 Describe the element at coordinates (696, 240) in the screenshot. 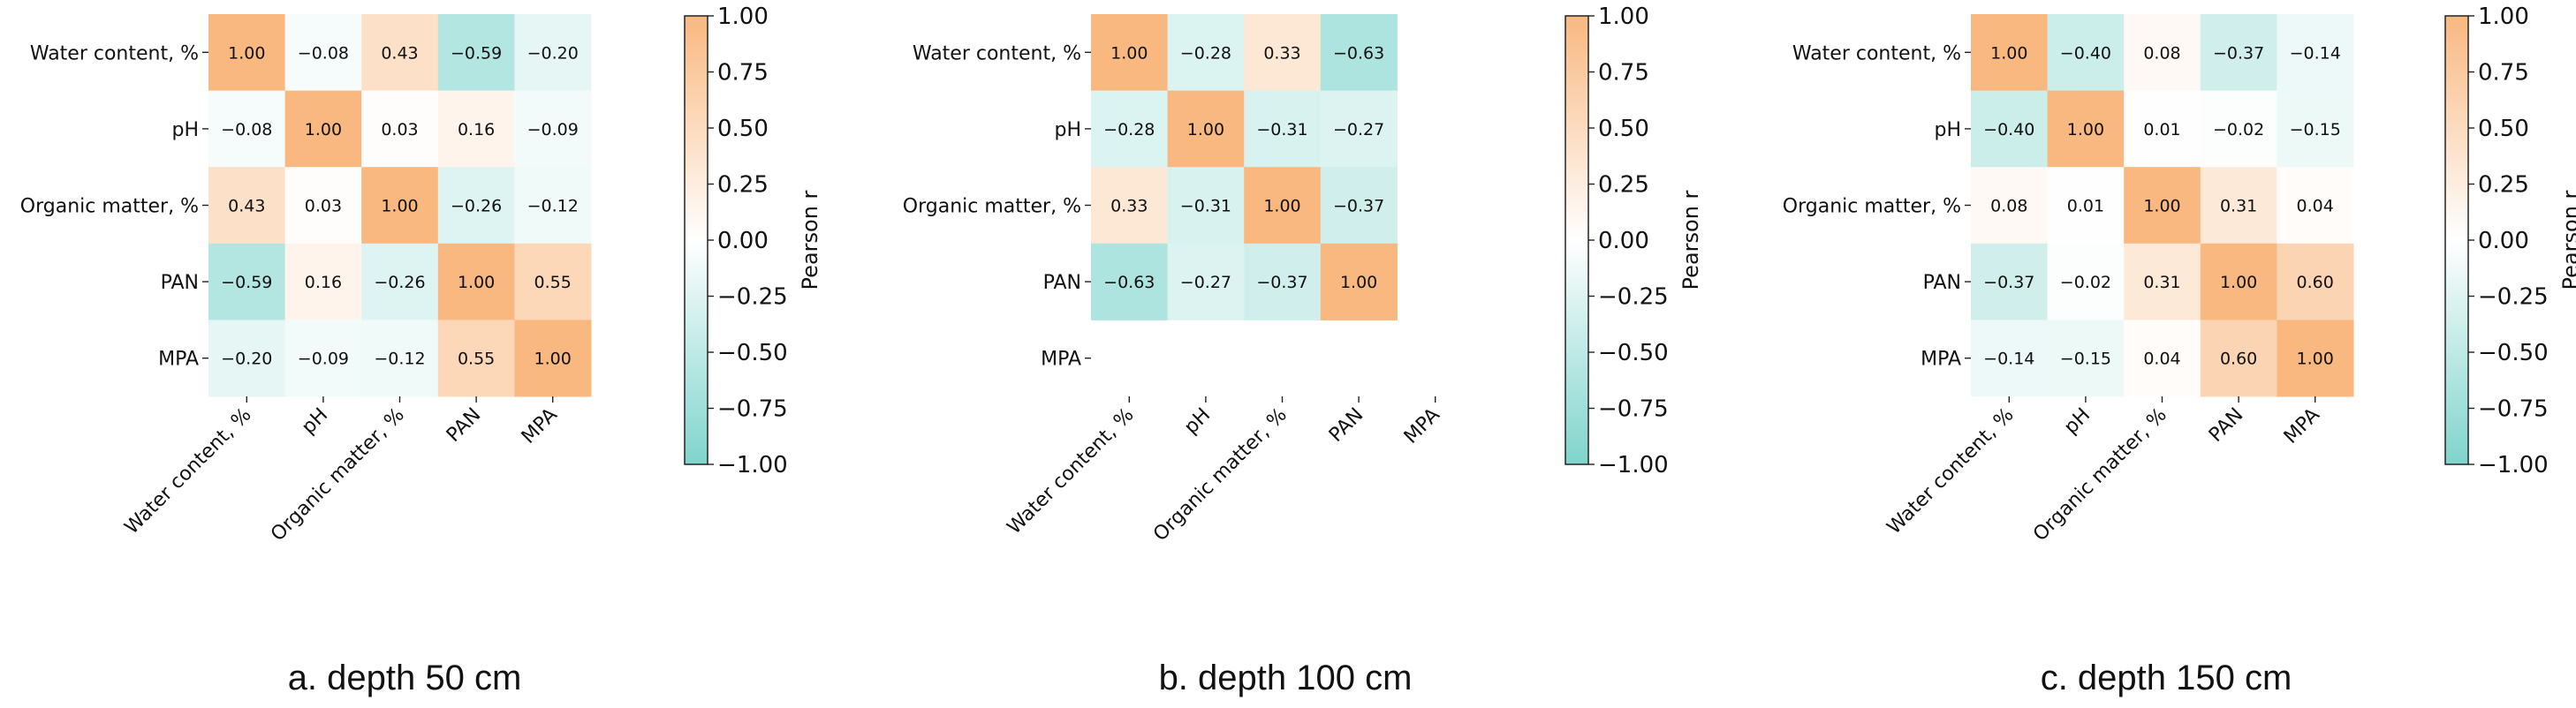

I see `colorbar` at that location.